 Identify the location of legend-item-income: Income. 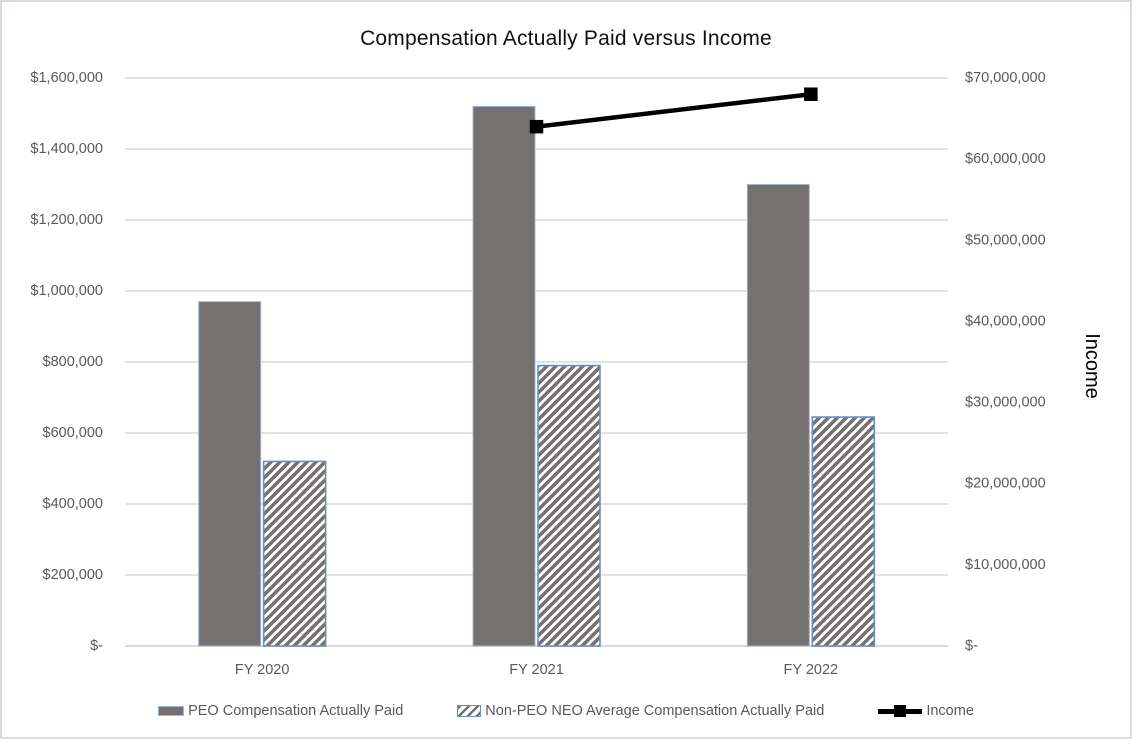
(926, 711).